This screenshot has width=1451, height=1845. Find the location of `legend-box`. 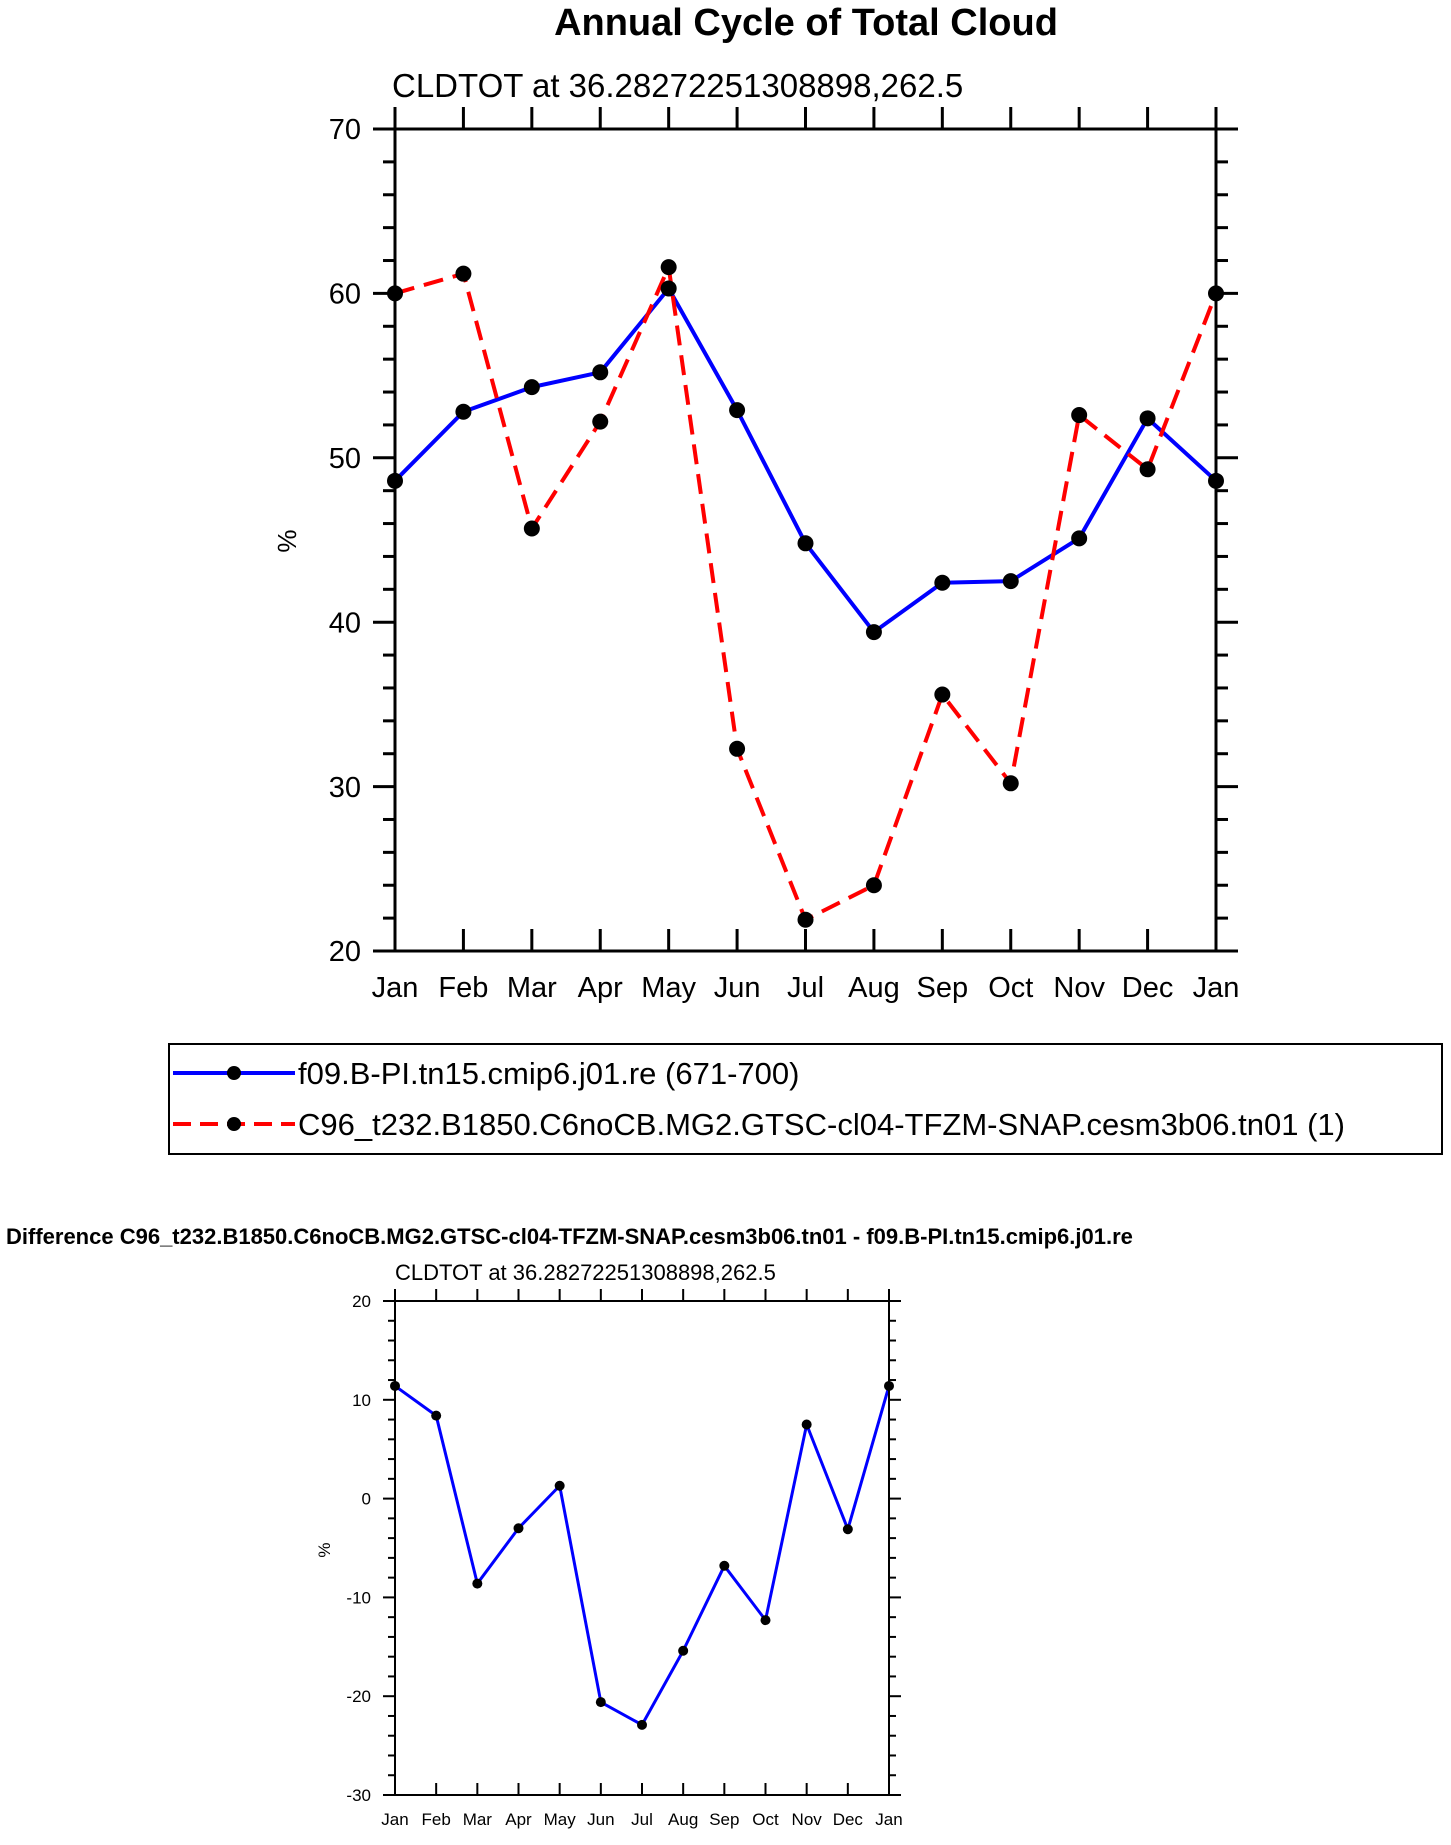

legend-box is located at coordinates (805, 1099).